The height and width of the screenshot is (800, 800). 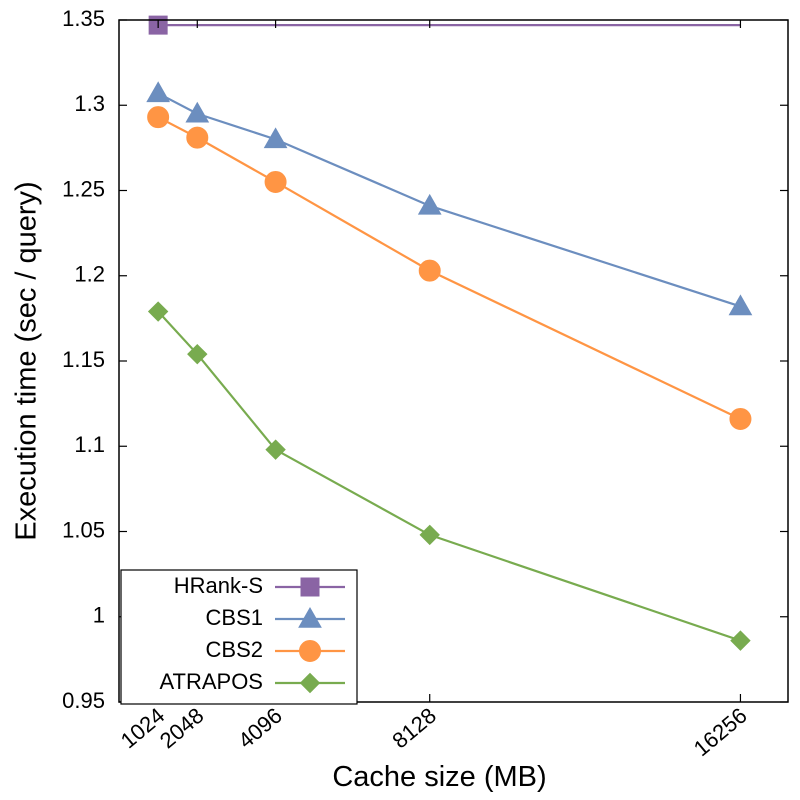 What do you see at coordinates (27, 360) in the screenshot?
I see `y-axis-label: Execution time (sec / query)` at bounding box center [27, 360].